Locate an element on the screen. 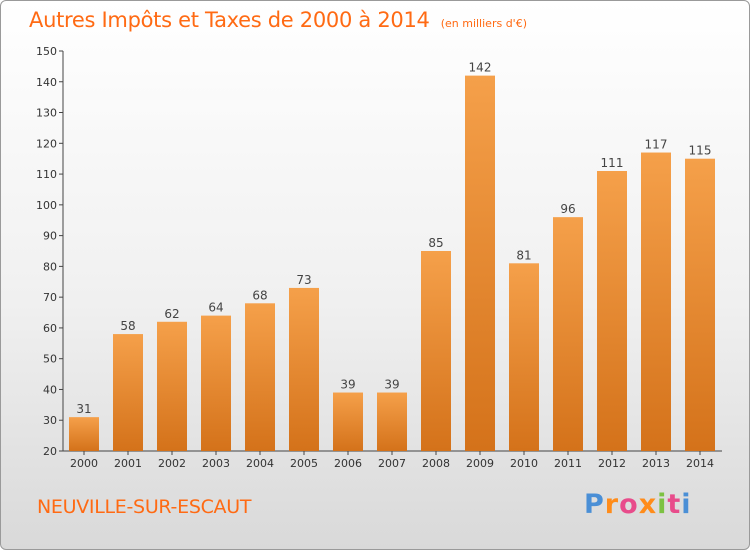  x-tick-label: 2002 is located at coordinates (172, 463).